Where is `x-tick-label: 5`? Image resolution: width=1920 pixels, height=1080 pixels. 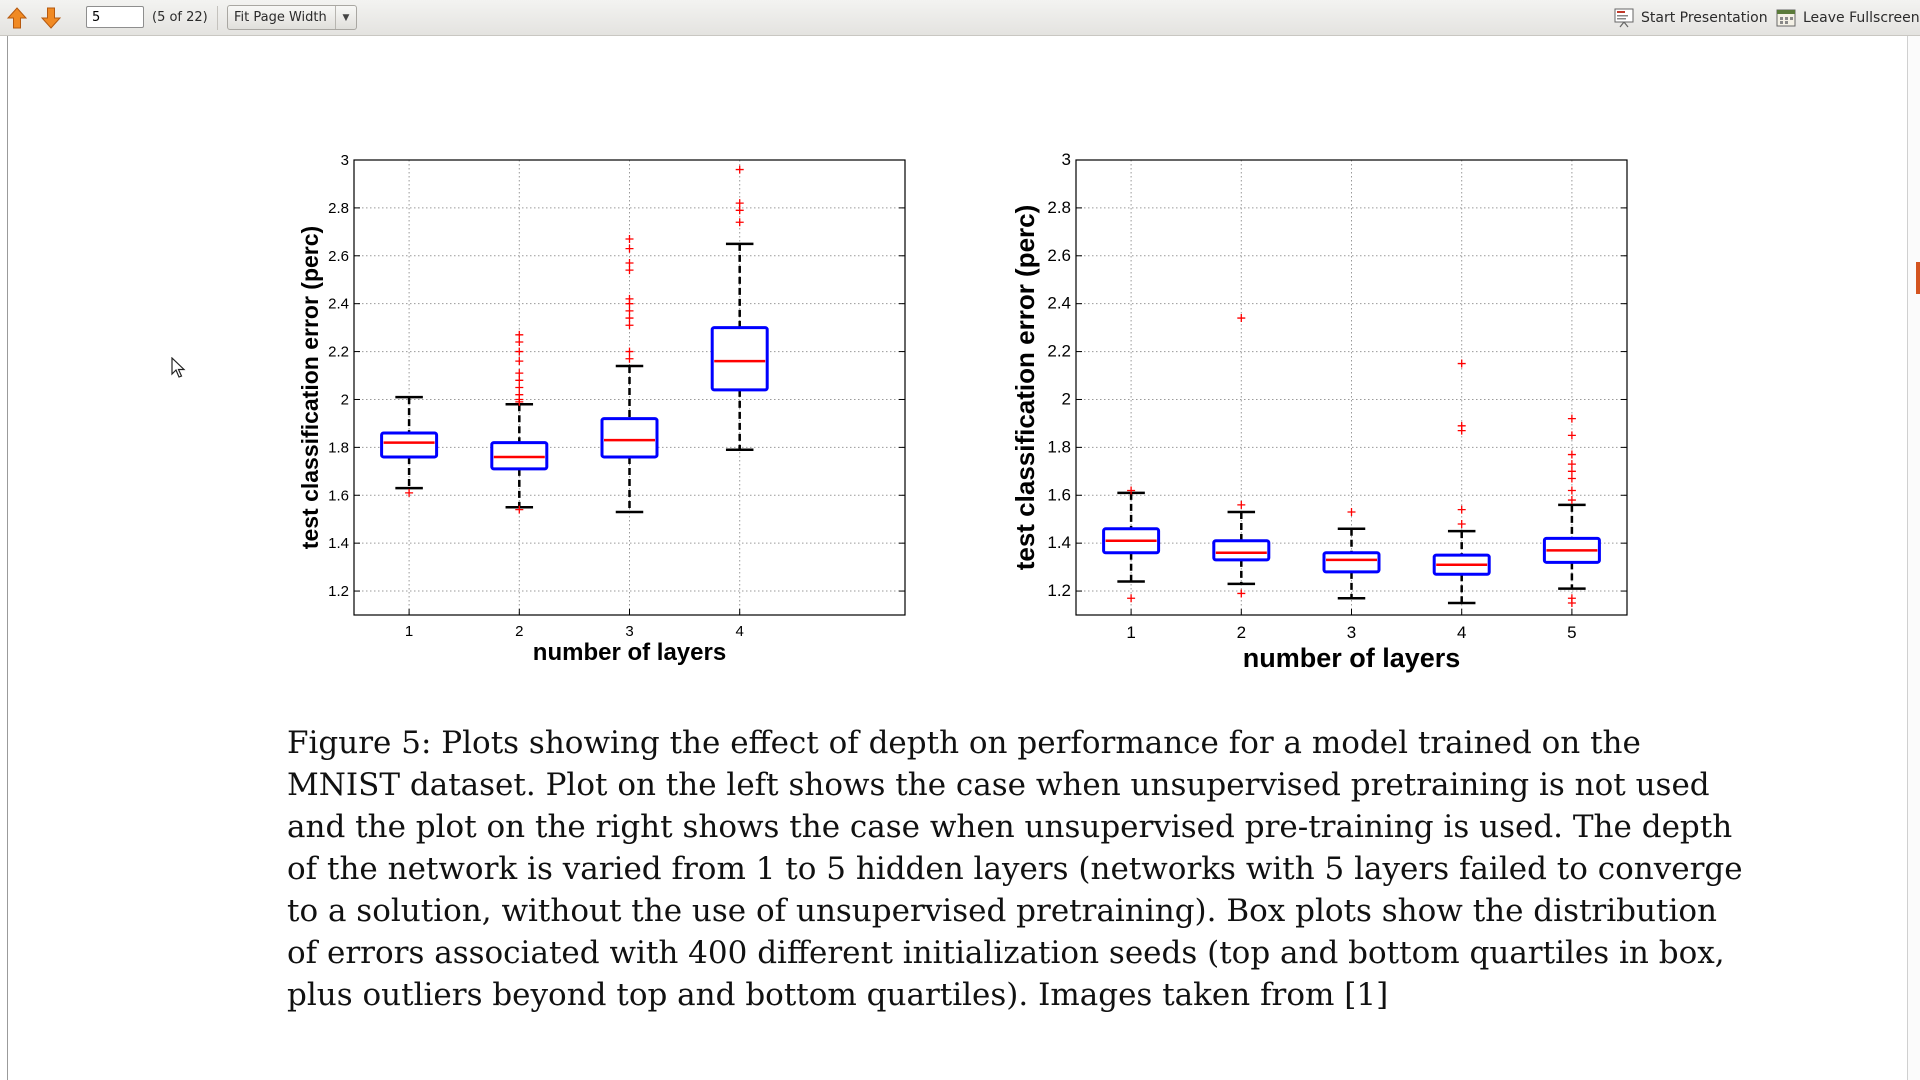
x-tick-label: 5 is located at coordinates (1571, 632).